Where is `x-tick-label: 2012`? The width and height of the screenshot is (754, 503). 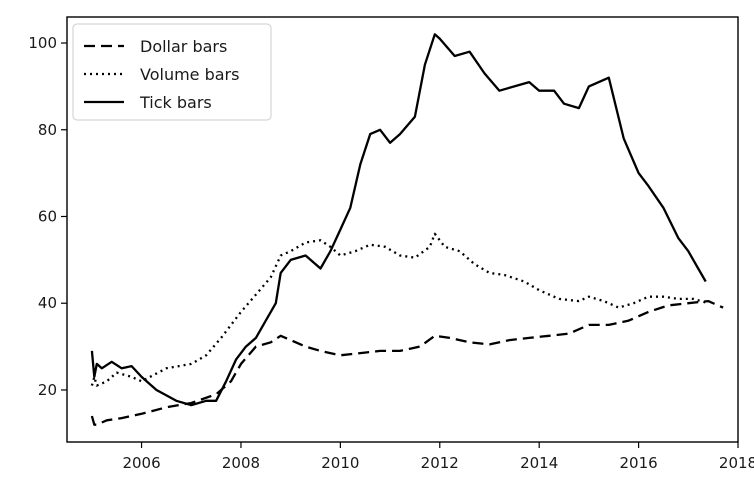 x-tick-label: 2012 is located at coordinates (440, 463).